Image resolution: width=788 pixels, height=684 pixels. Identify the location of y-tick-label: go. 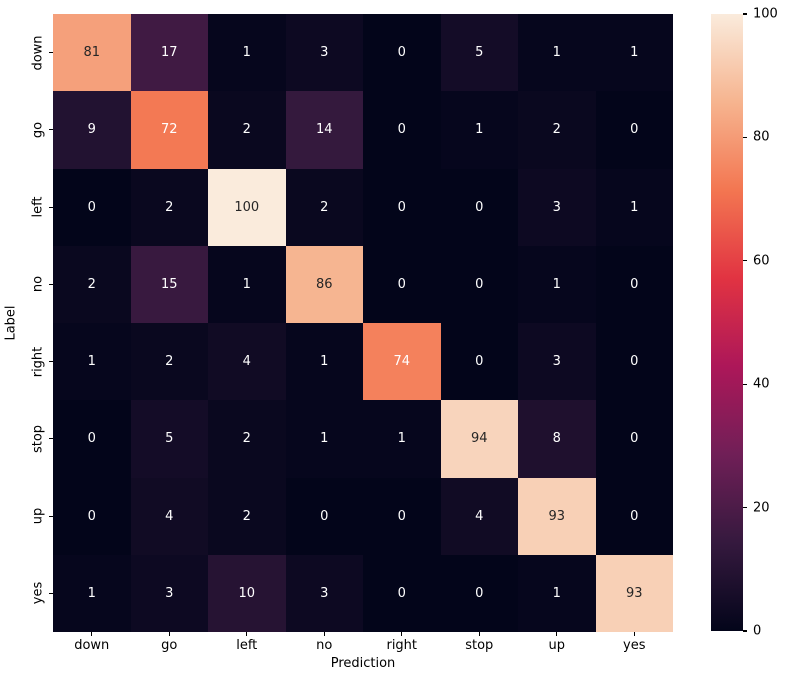
(38, 129).